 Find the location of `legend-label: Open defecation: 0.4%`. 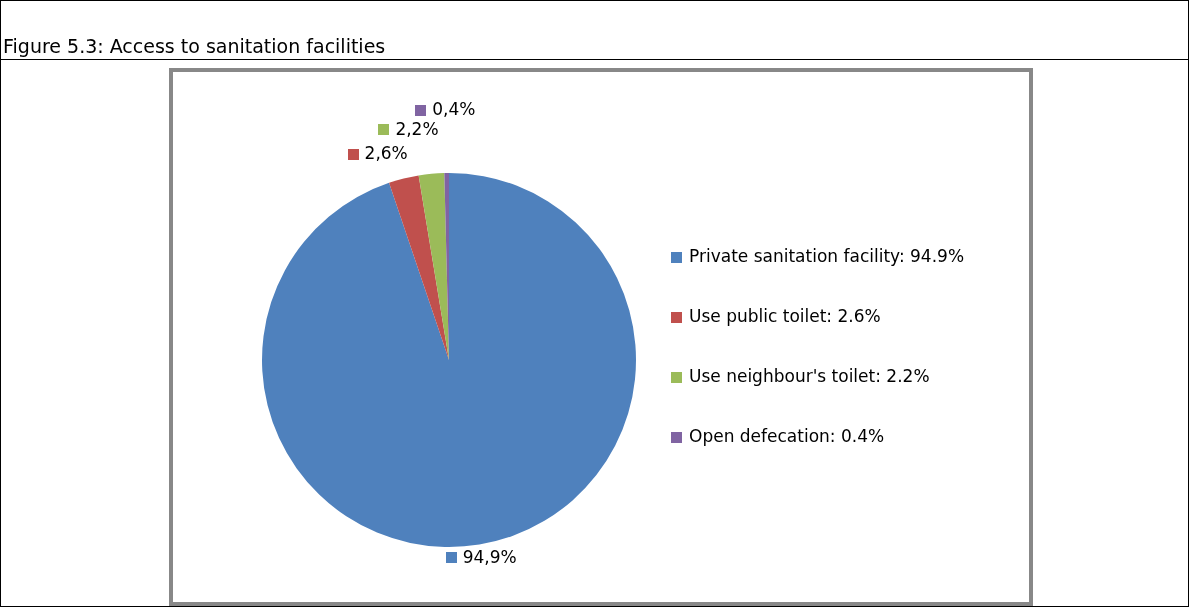

legend-label: Open defecation: 0.4% is located at coordinates (787, 436).